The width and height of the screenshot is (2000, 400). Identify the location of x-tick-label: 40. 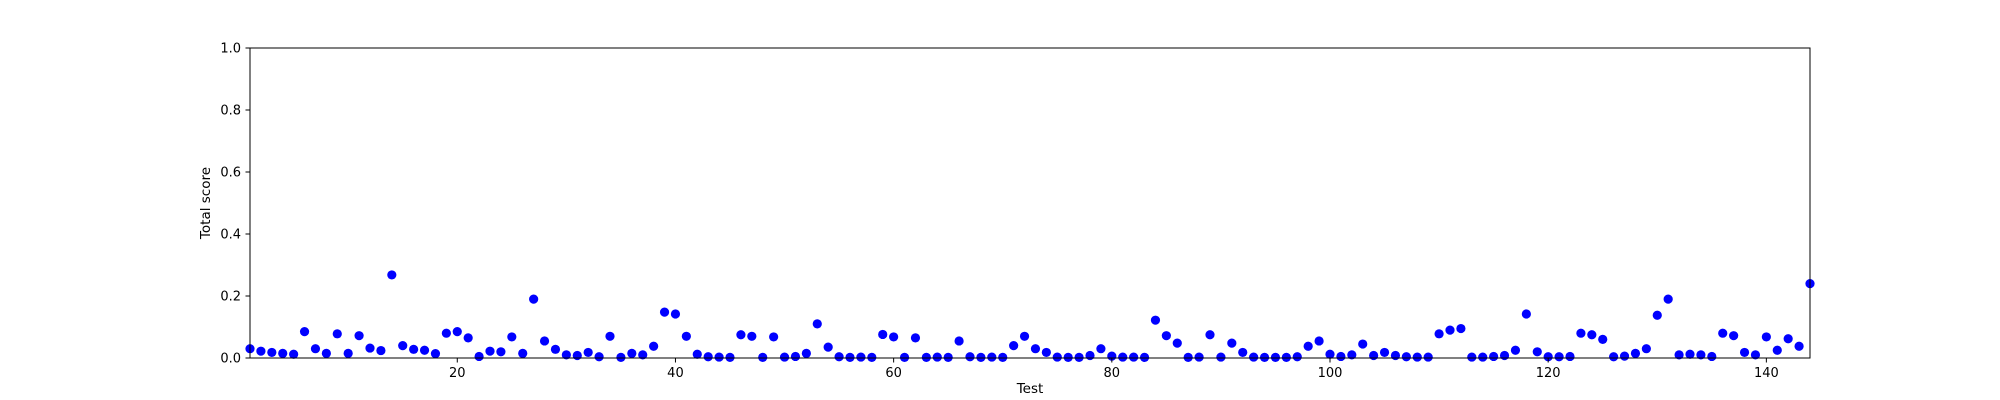
(675, 373).